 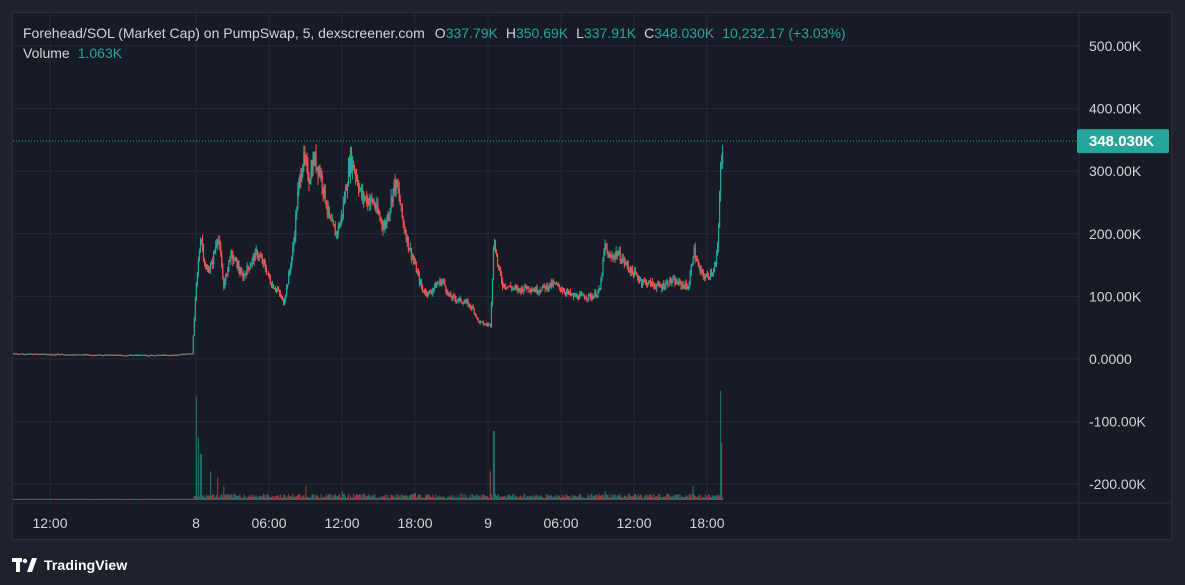 What do you see at coordinates (46, 53) in the screenshot?
I see `volume-label: Volume` at bounding box center [46, 53].